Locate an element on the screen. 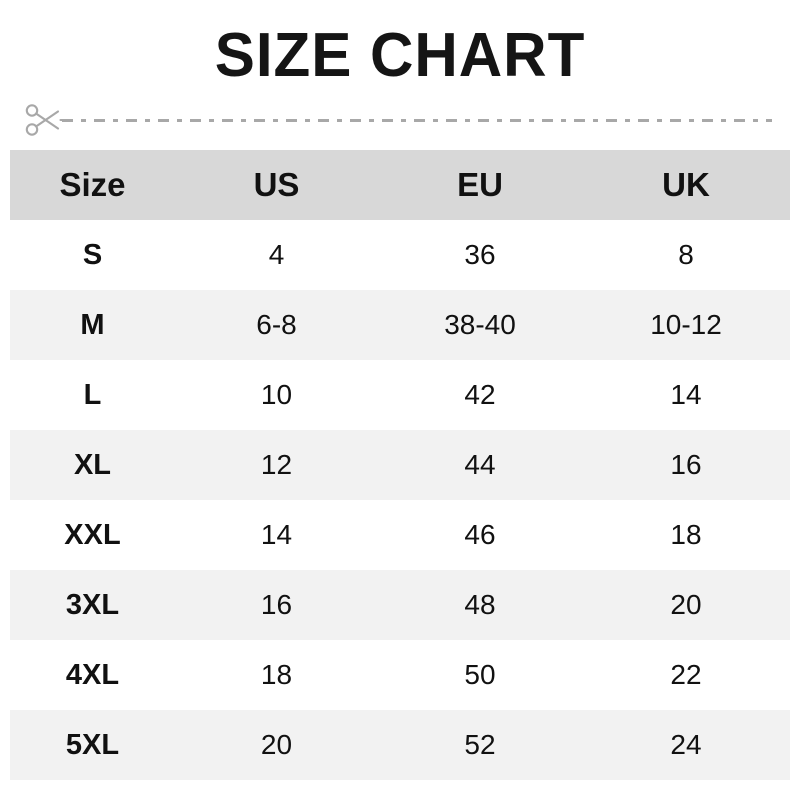 Image resolution: width=800 pixels, height=800 pixels. cell-us: 6-8 is located at coordinates (276, 324).